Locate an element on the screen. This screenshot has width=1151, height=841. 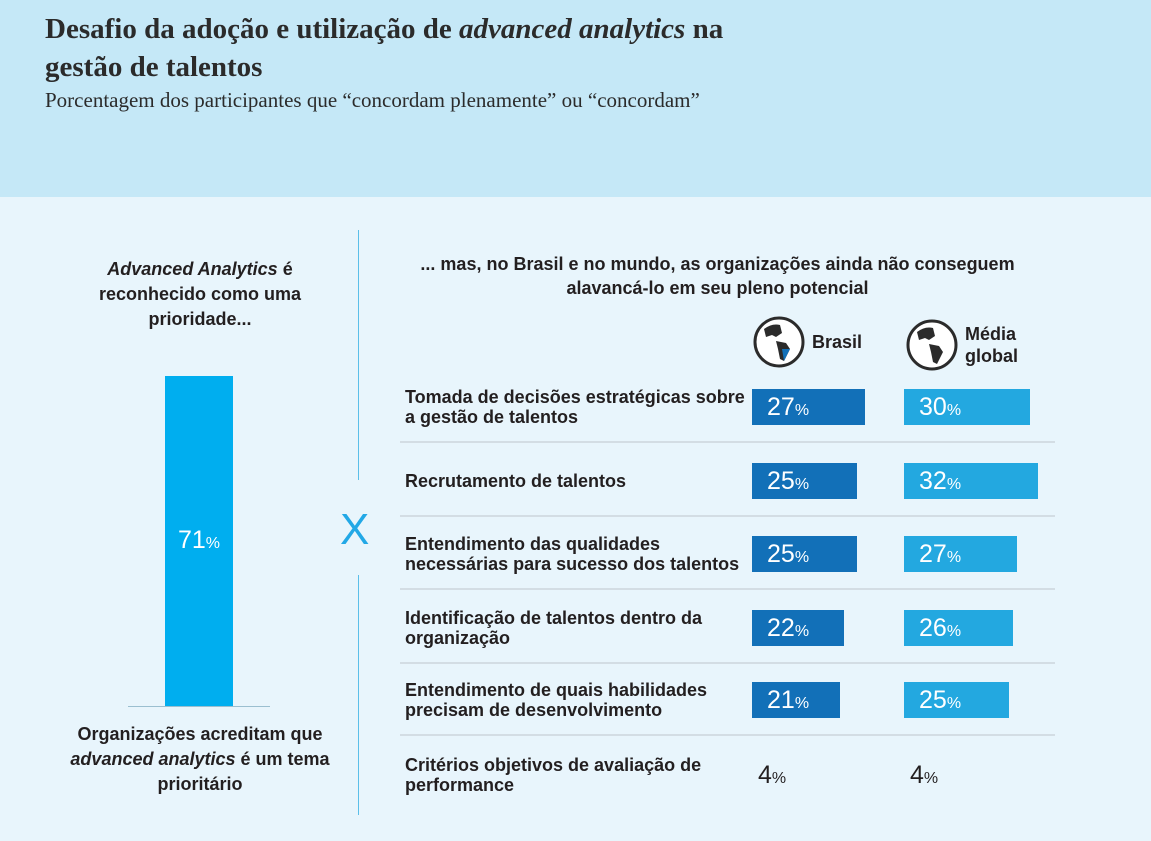
legend-brasil: Brasil is located at coordinates (807, 342).